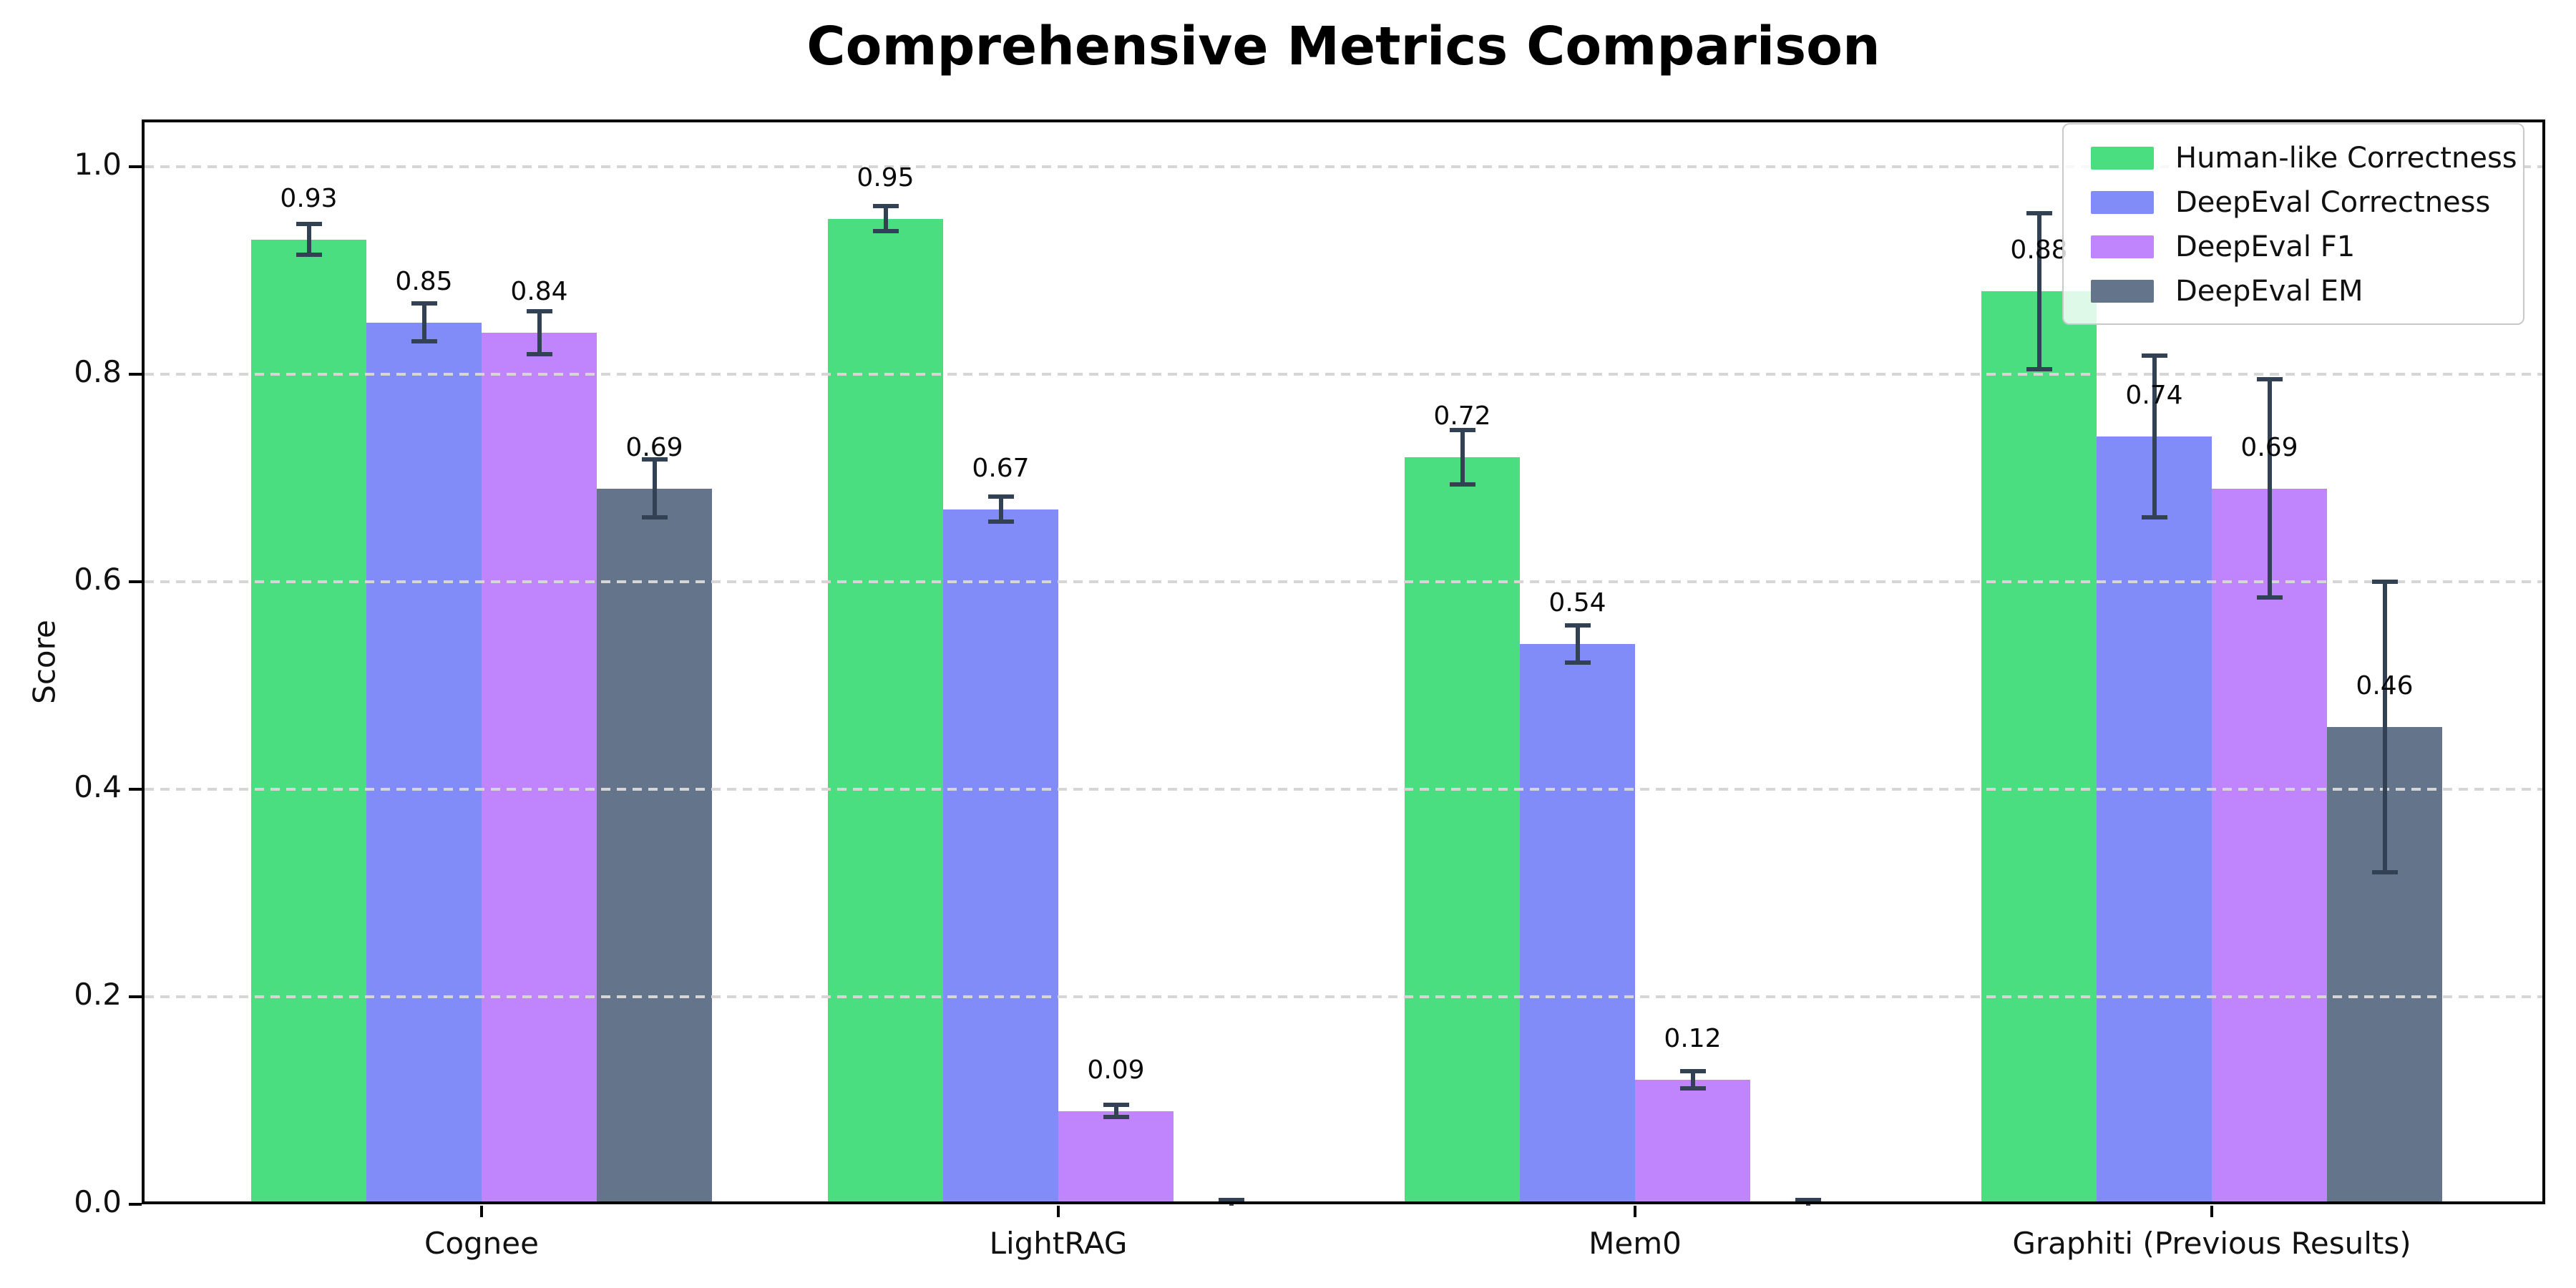  I want to click on bar-value-label: 0.74, so click(2154, 395).